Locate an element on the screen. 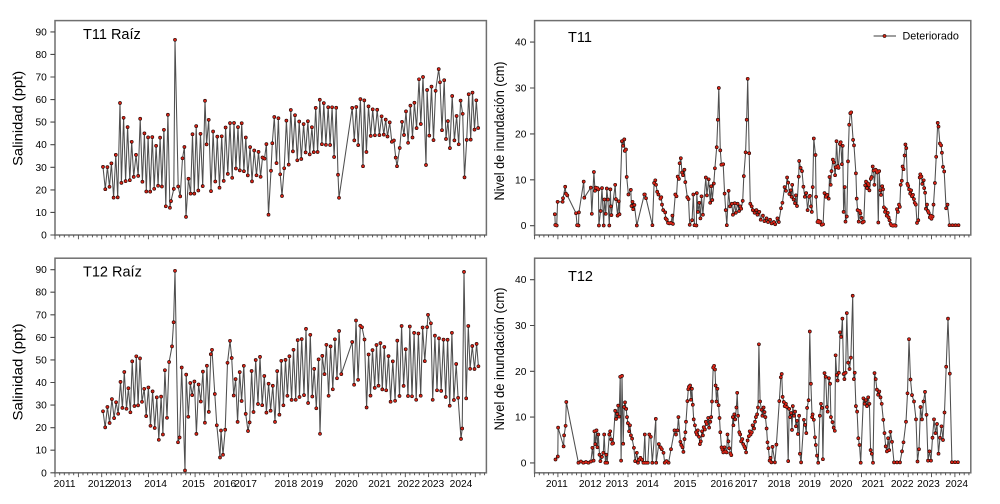 The width and height of the screenshot is (1000, 504). svg-text: T12 Raíz is located at coordinates (112, 273).